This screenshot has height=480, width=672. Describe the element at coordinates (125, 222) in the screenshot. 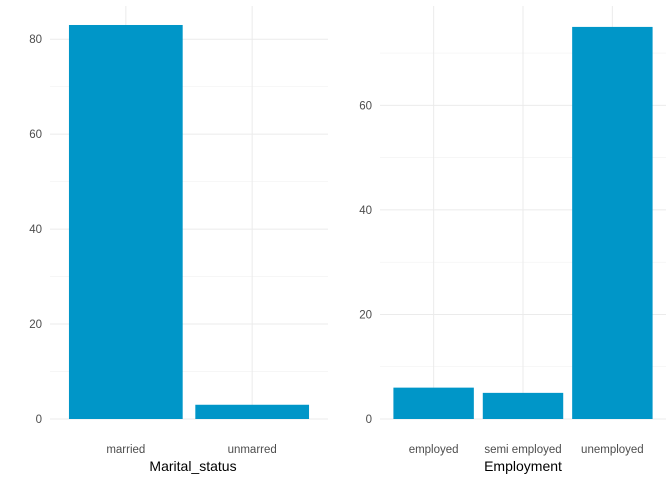

I see `bar-married` at that location.